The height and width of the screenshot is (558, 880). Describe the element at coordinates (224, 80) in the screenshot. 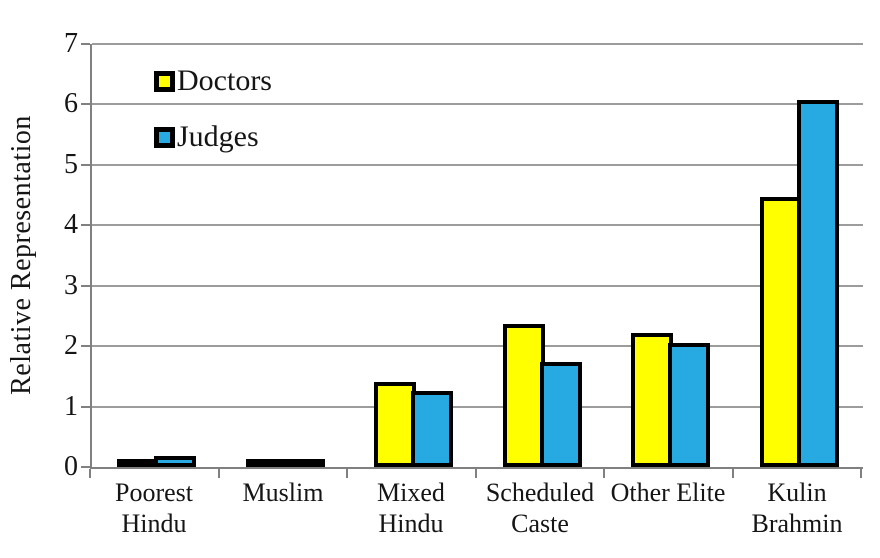

I see `legend-label-doctors: Doctors` at that location.